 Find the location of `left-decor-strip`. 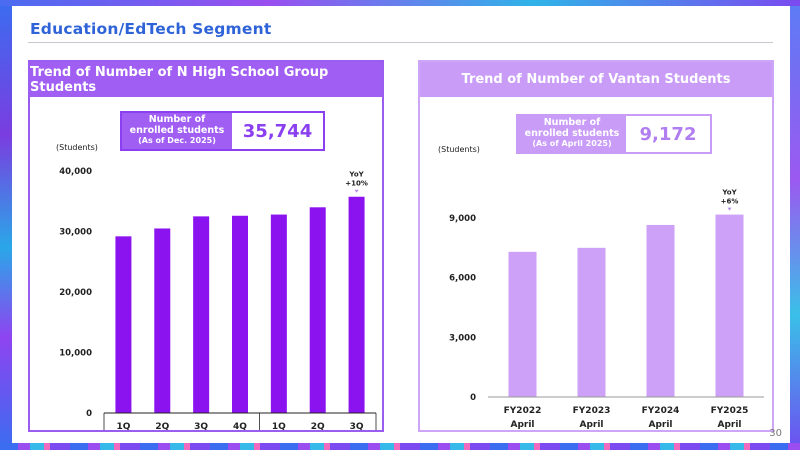

left-decor-strip is located at coordinates (6, 225).